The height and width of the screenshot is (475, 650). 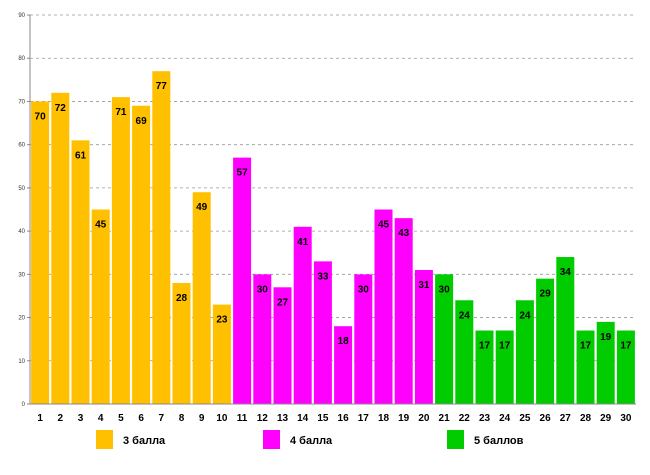 What do you see at coordinates (566, 272) in the screenshot?
I see `data-label-27: 34` at bounding box center [566, 272].